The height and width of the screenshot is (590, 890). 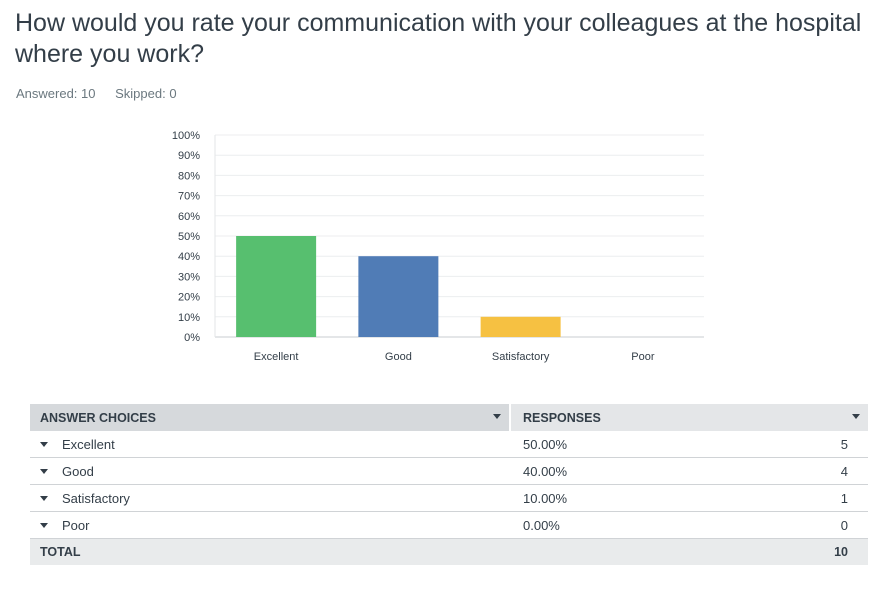 What do you see at coordinates (521, 357) in the screenshot?
I see `x-category-label: Satisfactory` at bounding box center [521, 357].